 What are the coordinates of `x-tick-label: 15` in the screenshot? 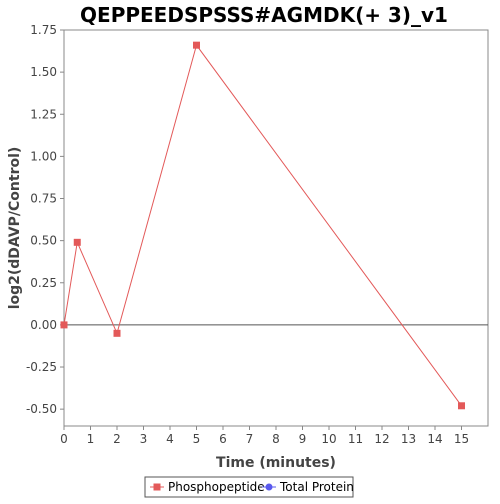 It's located at (461, 439).